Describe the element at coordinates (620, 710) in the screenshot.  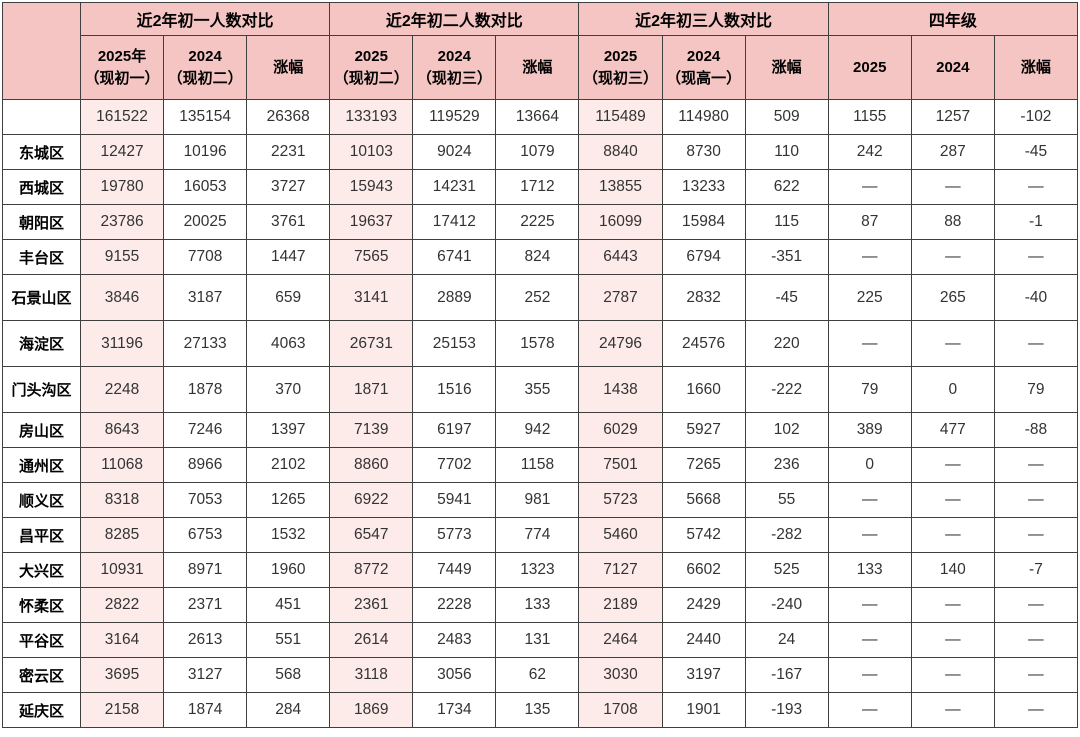
I see `cell: 1708` at that location.